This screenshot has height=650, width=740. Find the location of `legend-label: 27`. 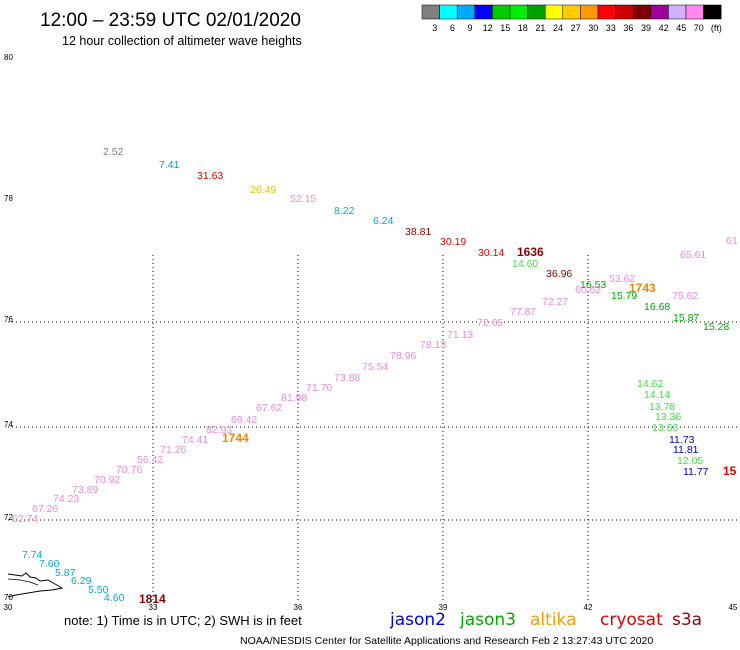

legend-label: 27 is located at coordinates (576, 28).